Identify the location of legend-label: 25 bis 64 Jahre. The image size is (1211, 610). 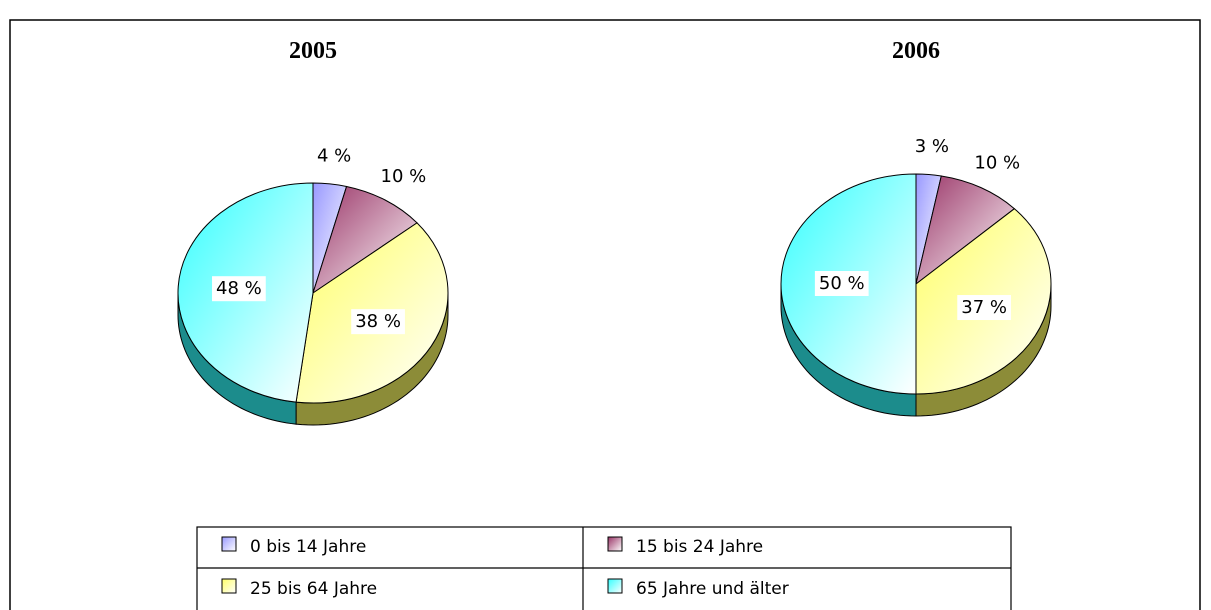
(313, 589).